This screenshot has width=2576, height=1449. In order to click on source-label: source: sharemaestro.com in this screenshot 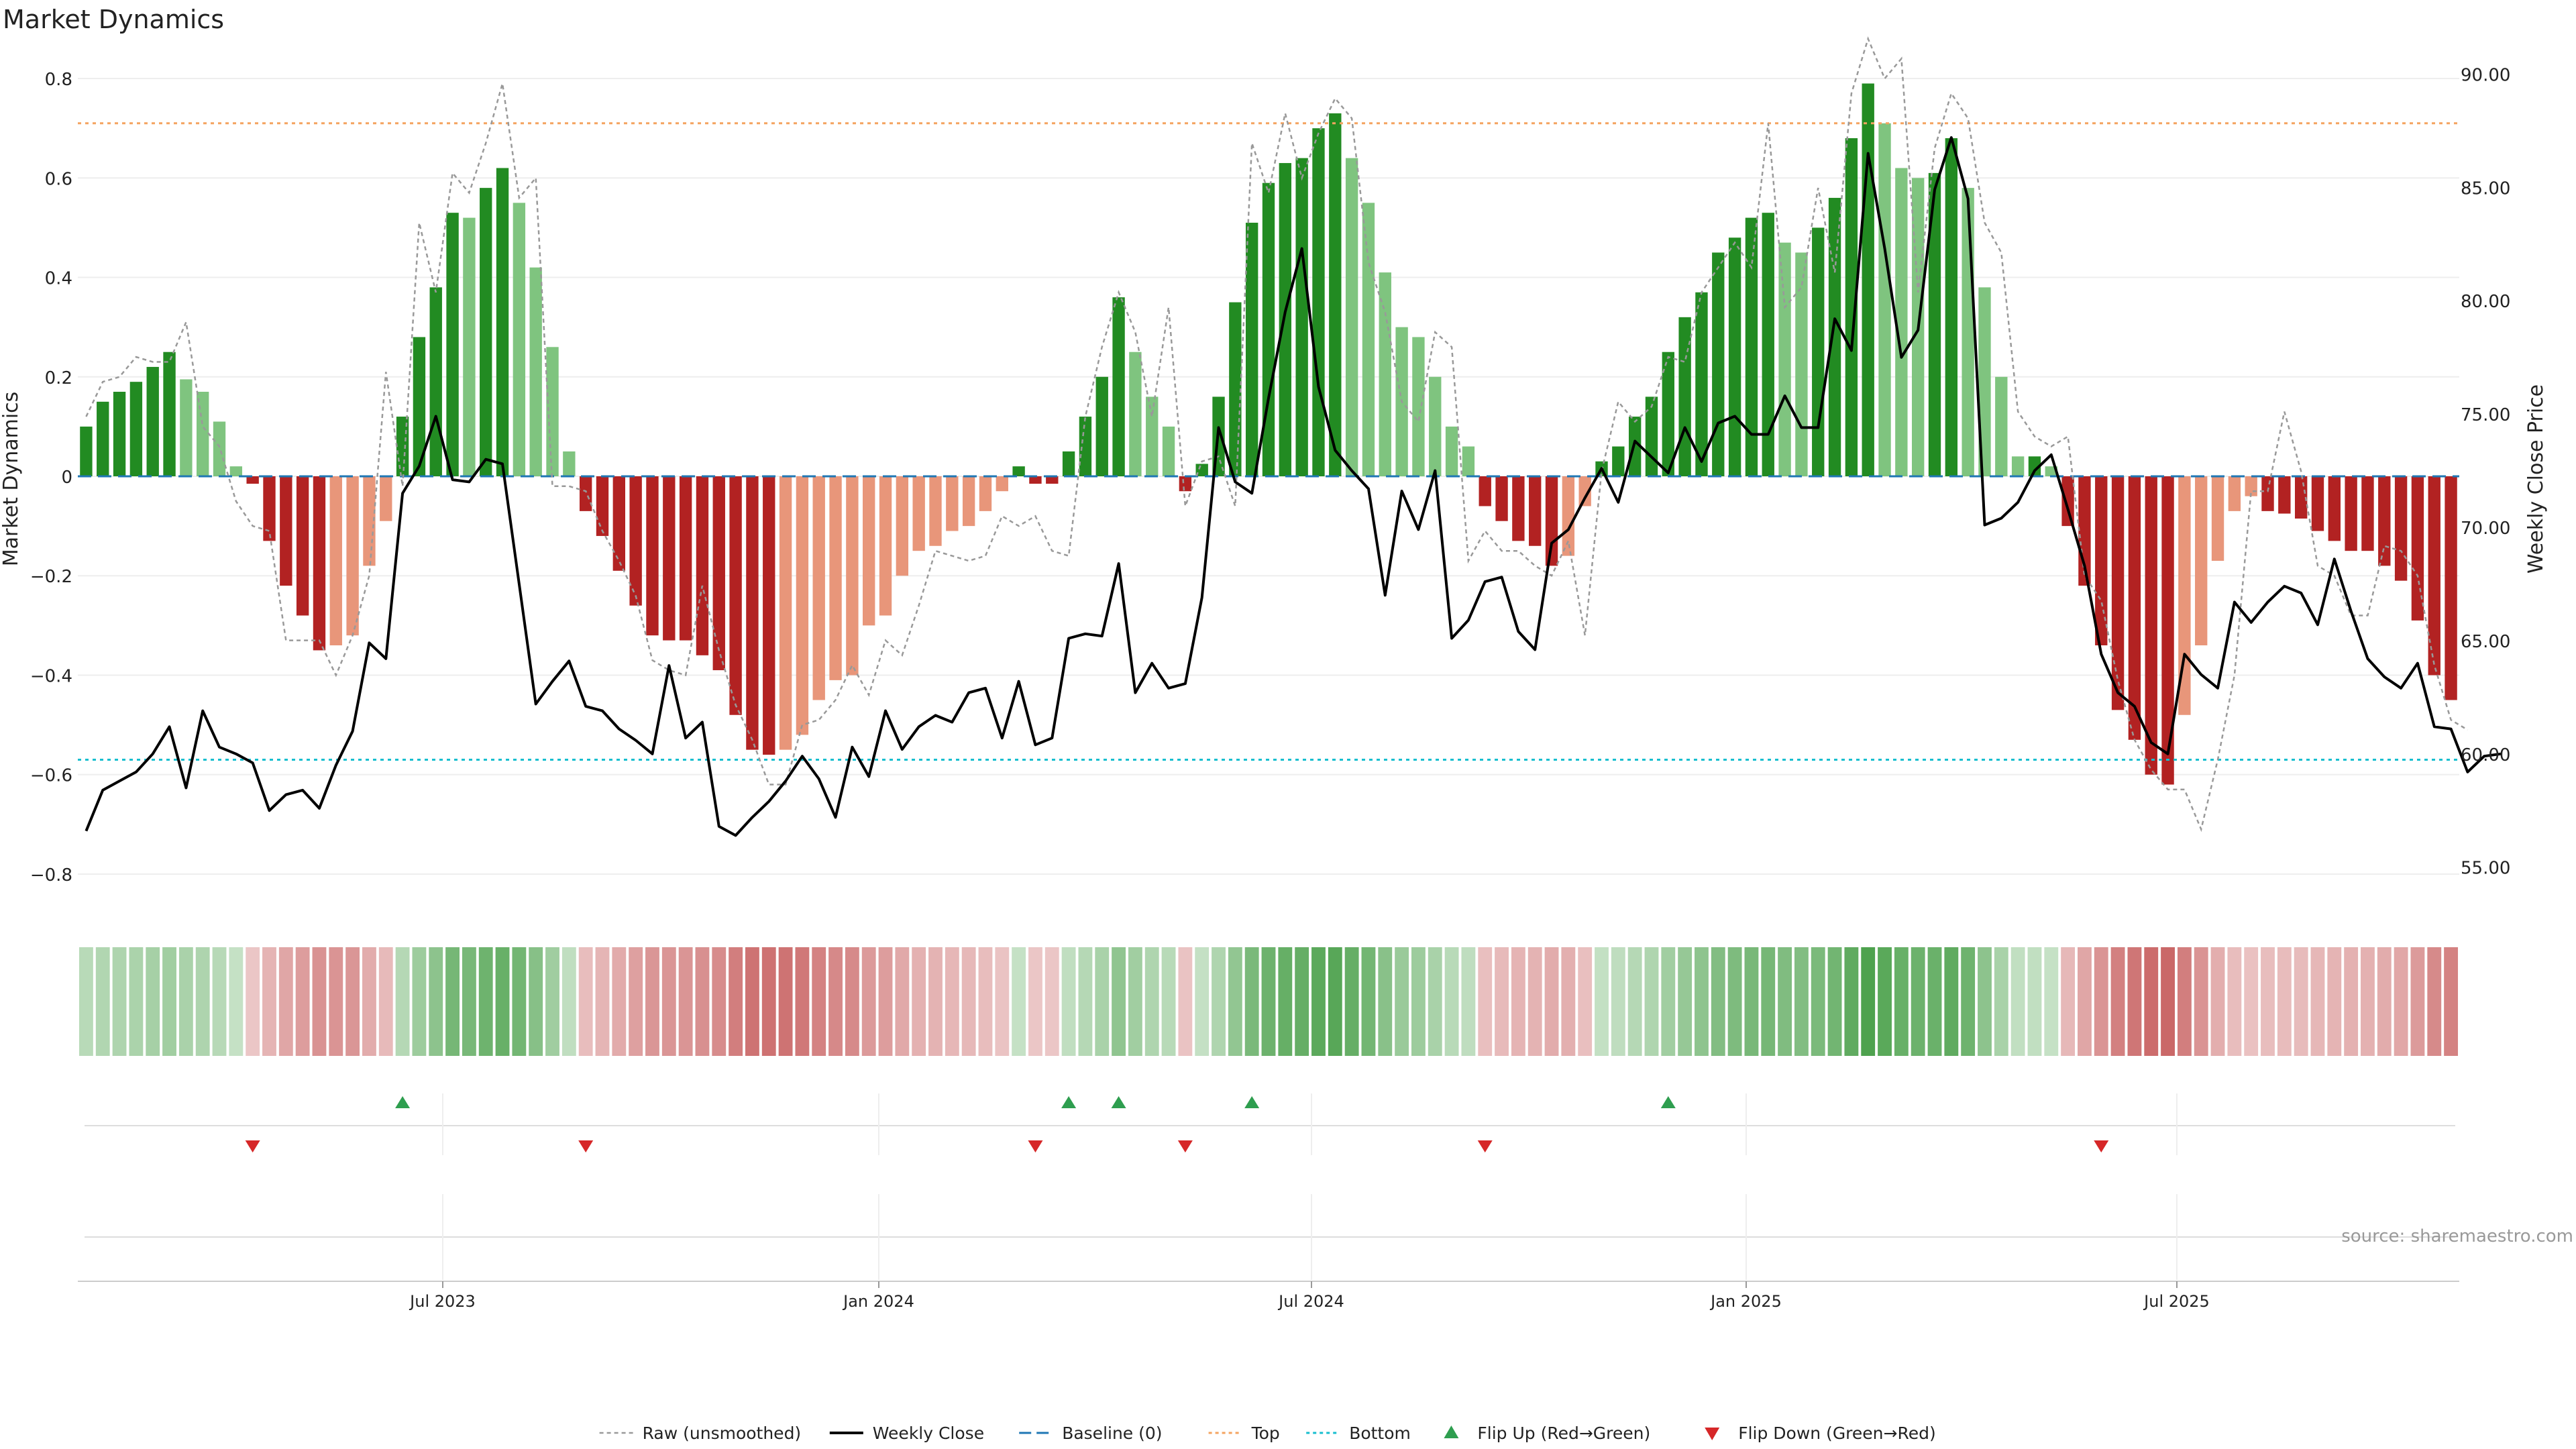, I will do `click(2457, 1236)`.